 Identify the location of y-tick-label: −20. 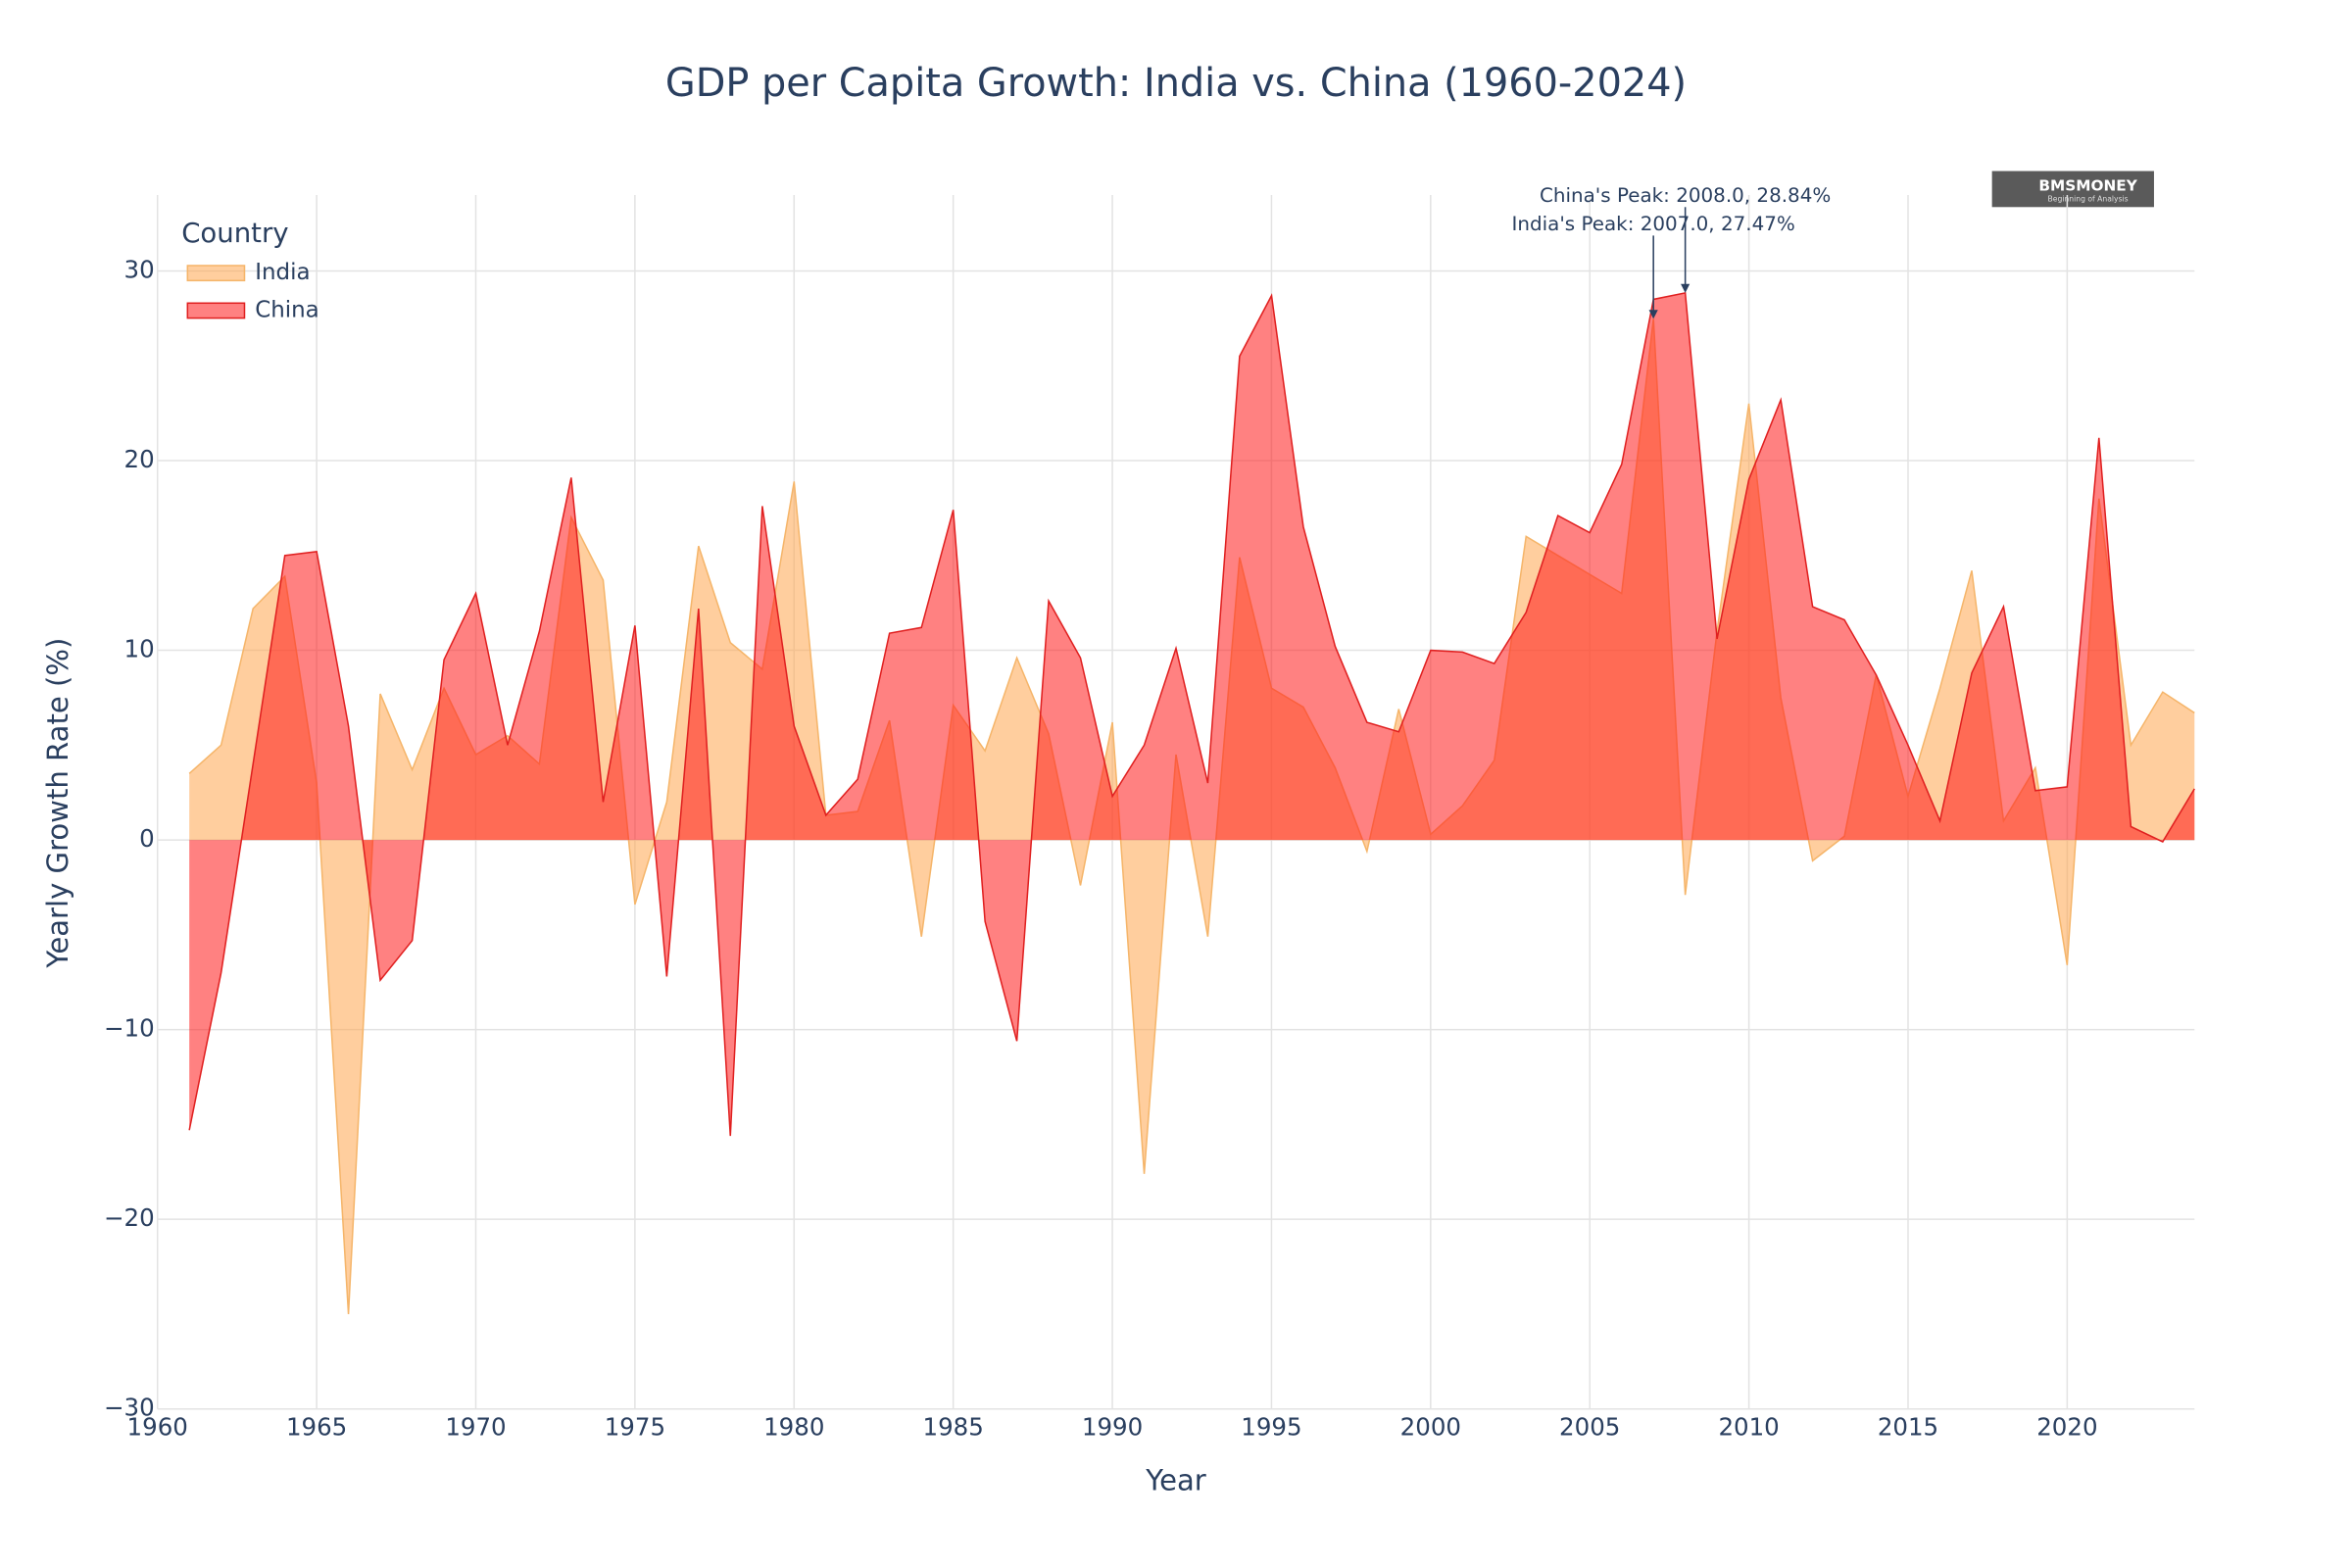
(129, 1217).